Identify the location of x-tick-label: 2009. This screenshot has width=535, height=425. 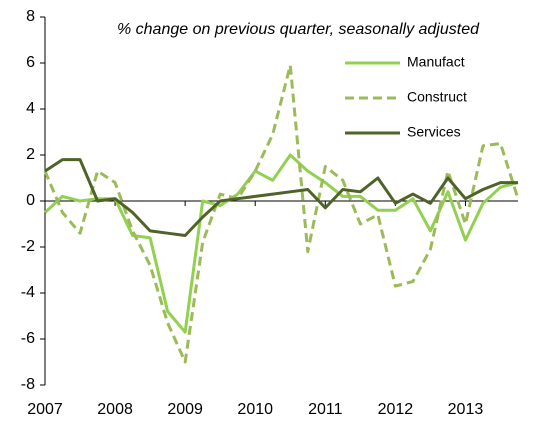
(185, 409).